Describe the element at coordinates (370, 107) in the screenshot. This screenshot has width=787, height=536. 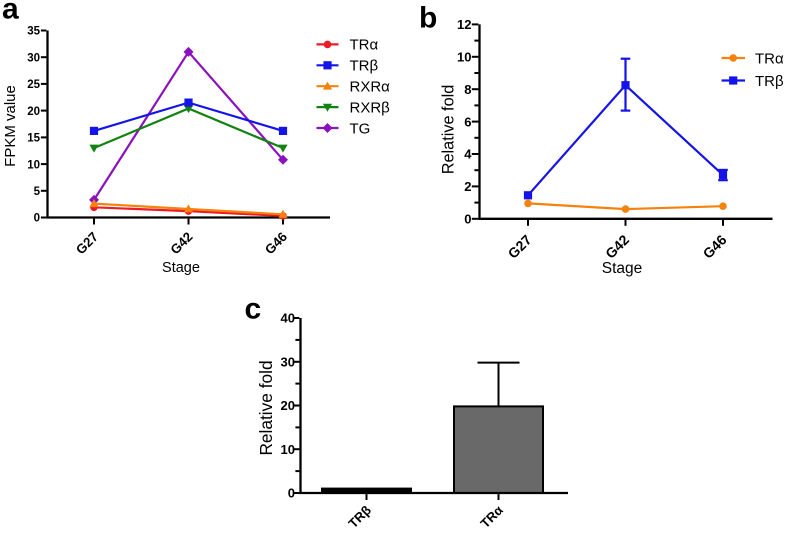
I see `svg-text: RXRβ` at that location.